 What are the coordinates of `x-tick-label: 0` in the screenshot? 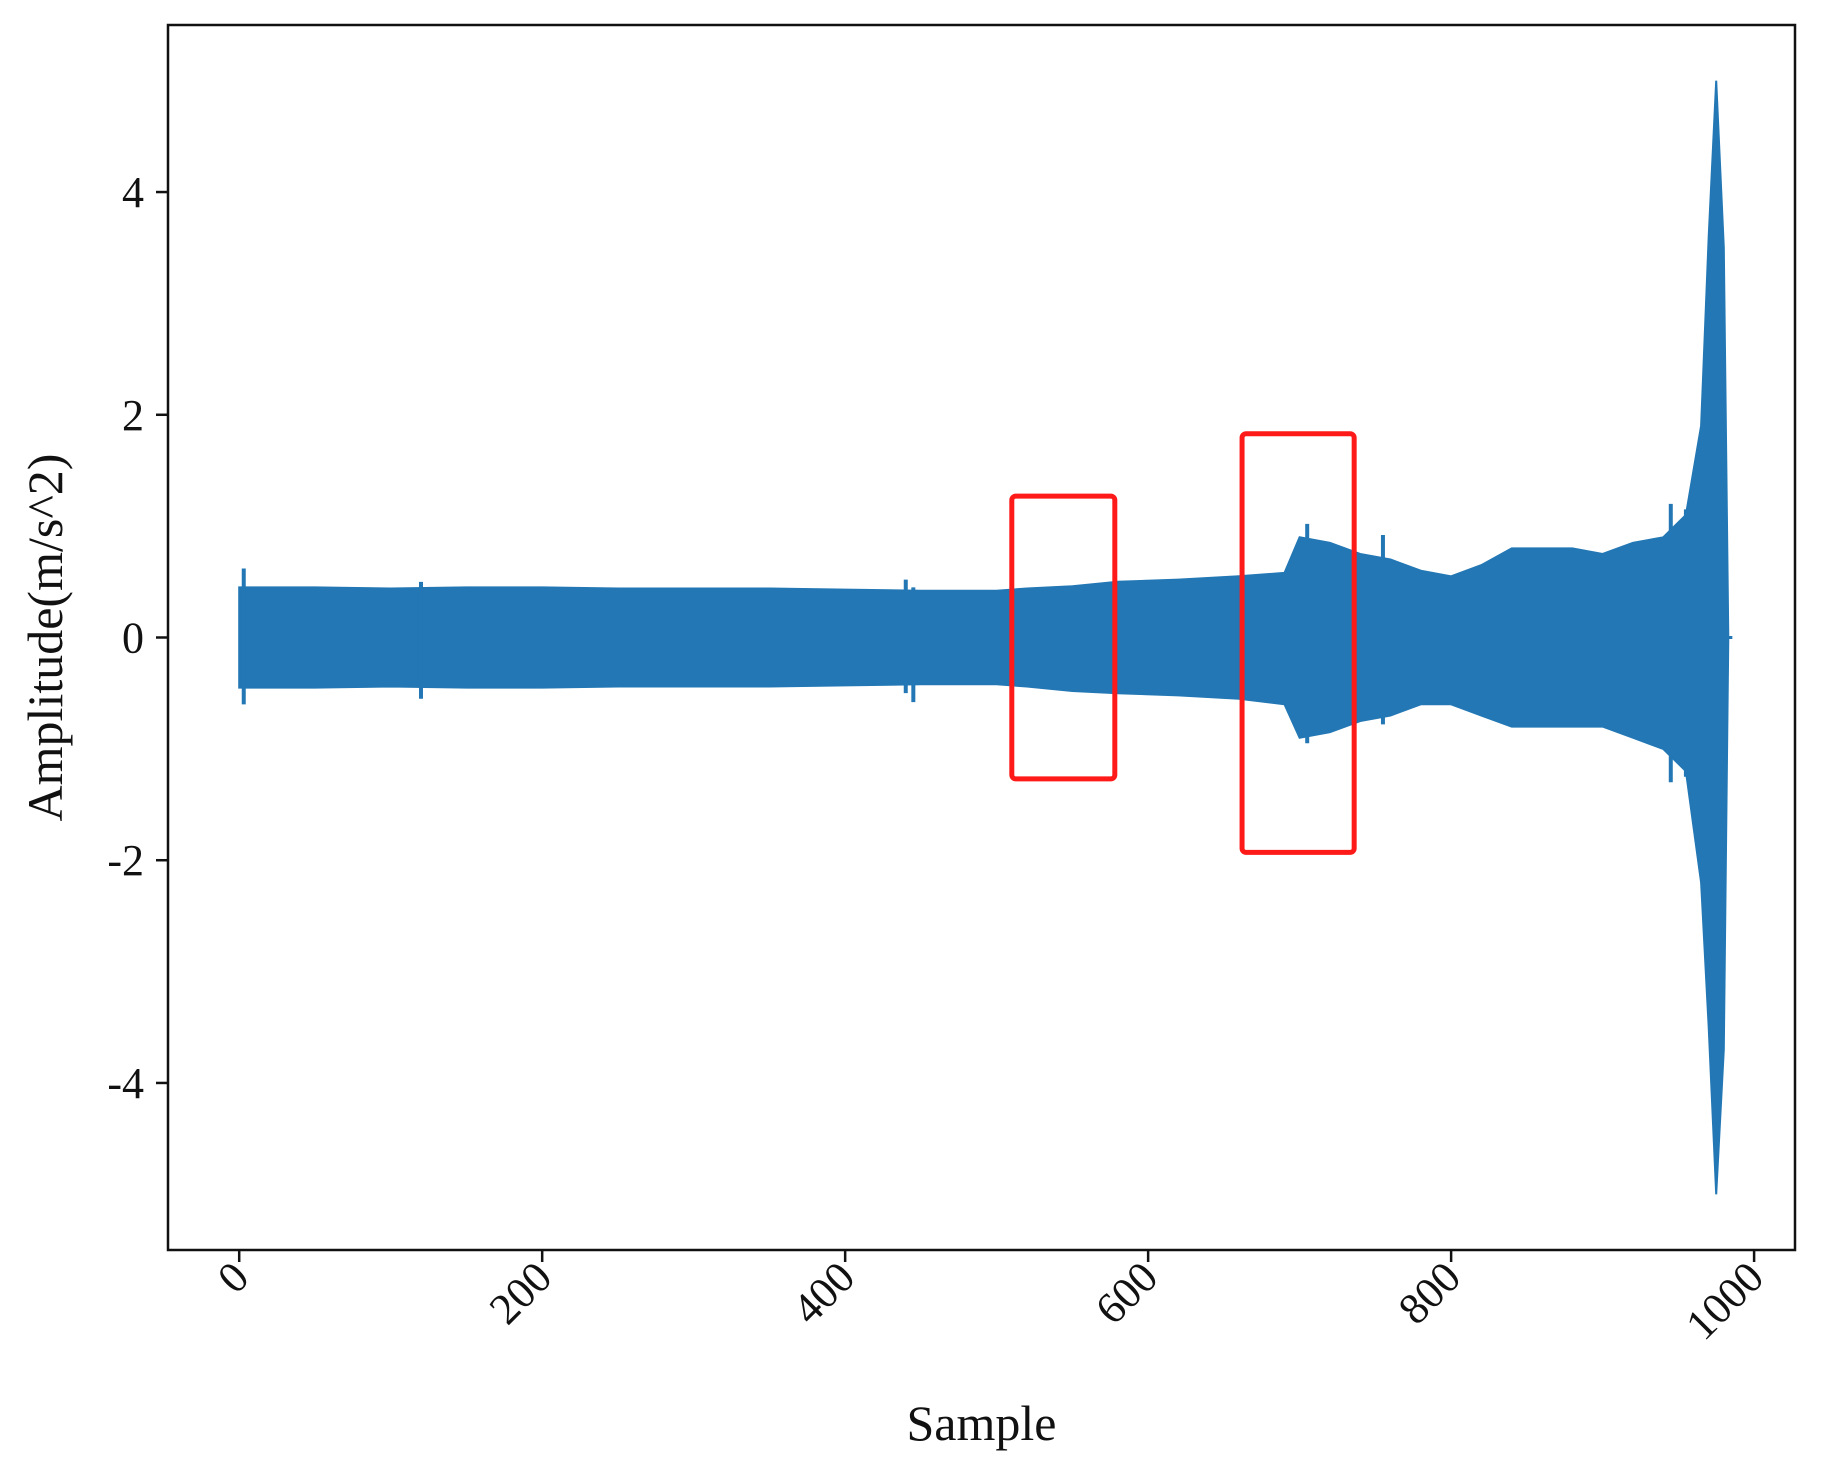 It's located at (233, 1277).